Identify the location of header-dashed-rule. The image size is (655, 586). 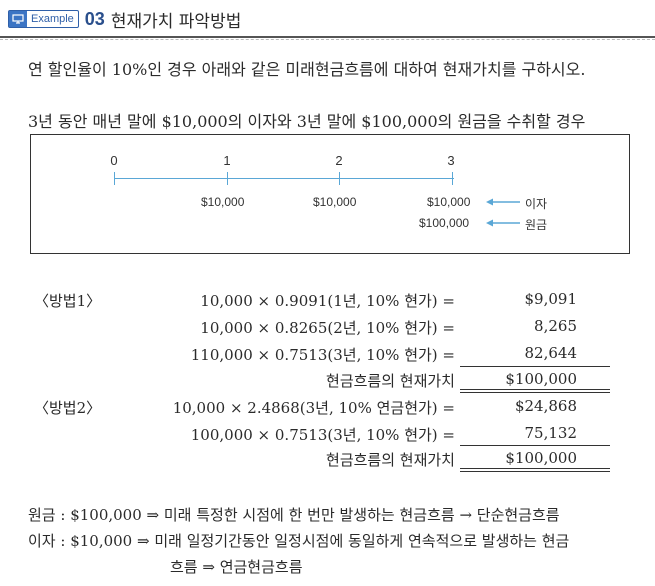
(327, 39).